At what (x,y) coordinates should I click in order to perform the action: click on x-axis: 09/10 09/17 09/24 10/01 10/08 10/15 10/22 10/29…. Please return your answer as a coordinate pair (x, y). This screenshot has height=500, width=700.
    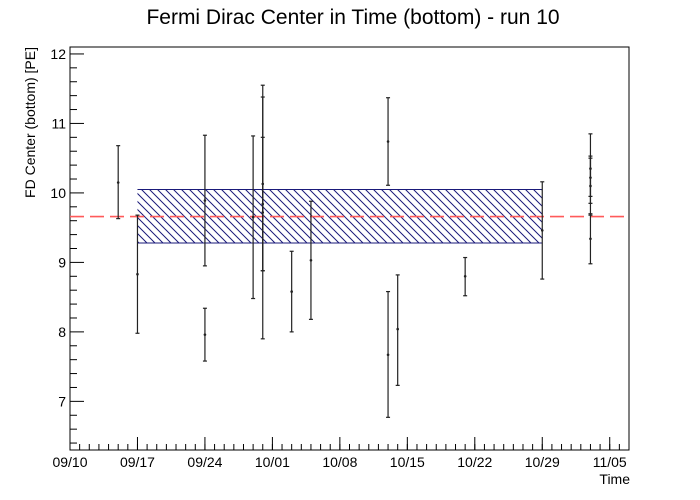
    Looking at the image, I should click on (341, 453).